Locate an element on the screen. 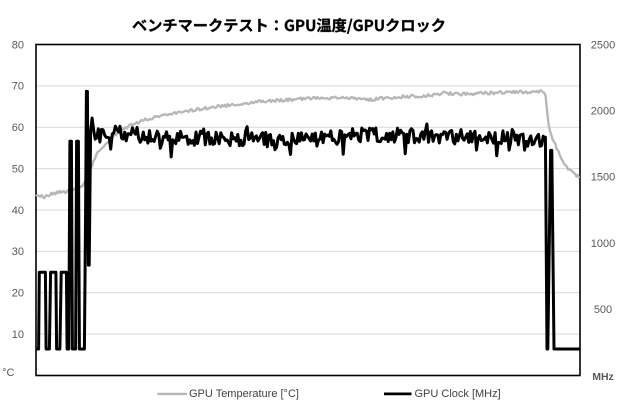 The image size is (620, 410). svg-text: GPU Clock [MHz] is located at coordinates (458, 394).